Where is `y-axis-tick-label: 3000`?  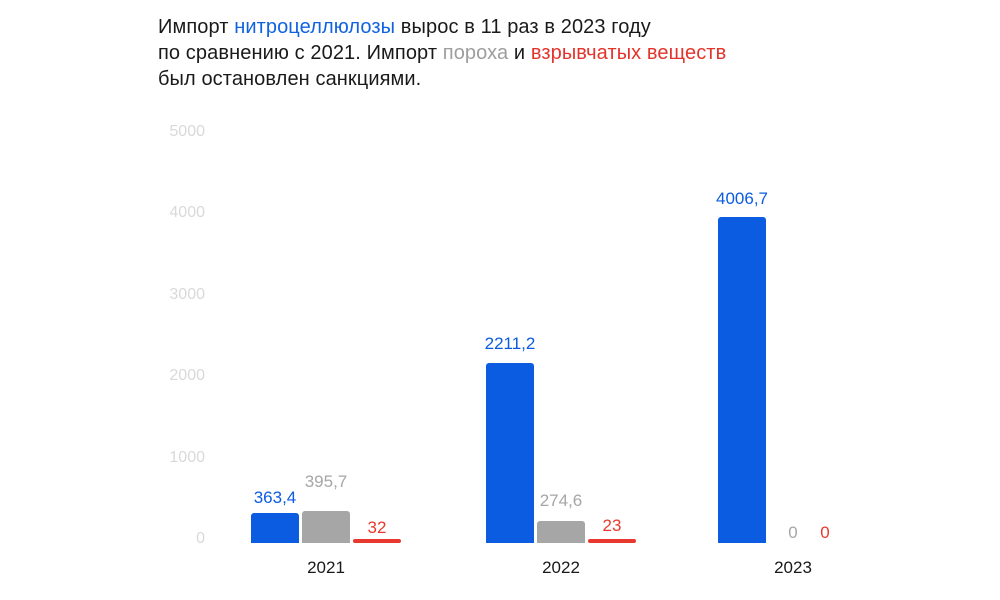
y-axis-tick-label: 3000 is located at coordinates (187, 294).